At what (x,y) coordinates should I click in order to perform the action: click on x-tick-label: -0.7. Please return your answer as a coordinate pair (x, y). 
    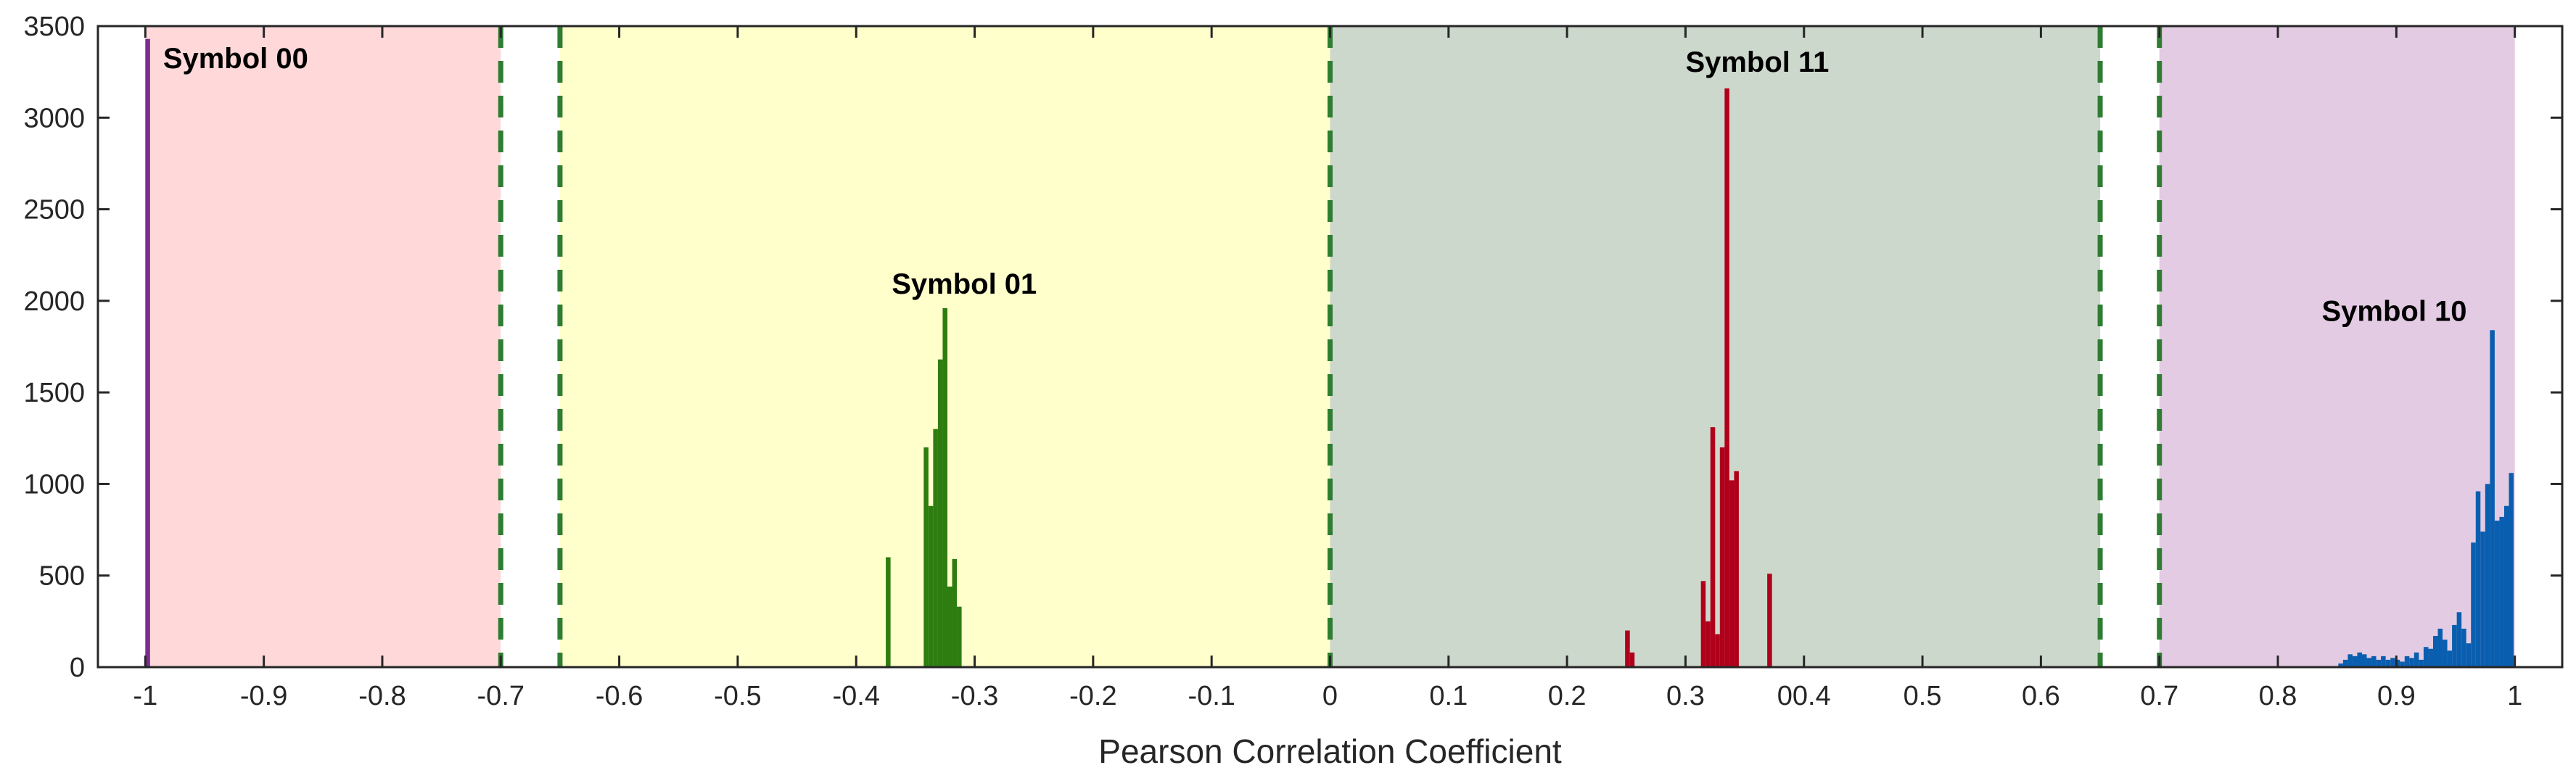
    Looking at the image, I should click on (500, 696).